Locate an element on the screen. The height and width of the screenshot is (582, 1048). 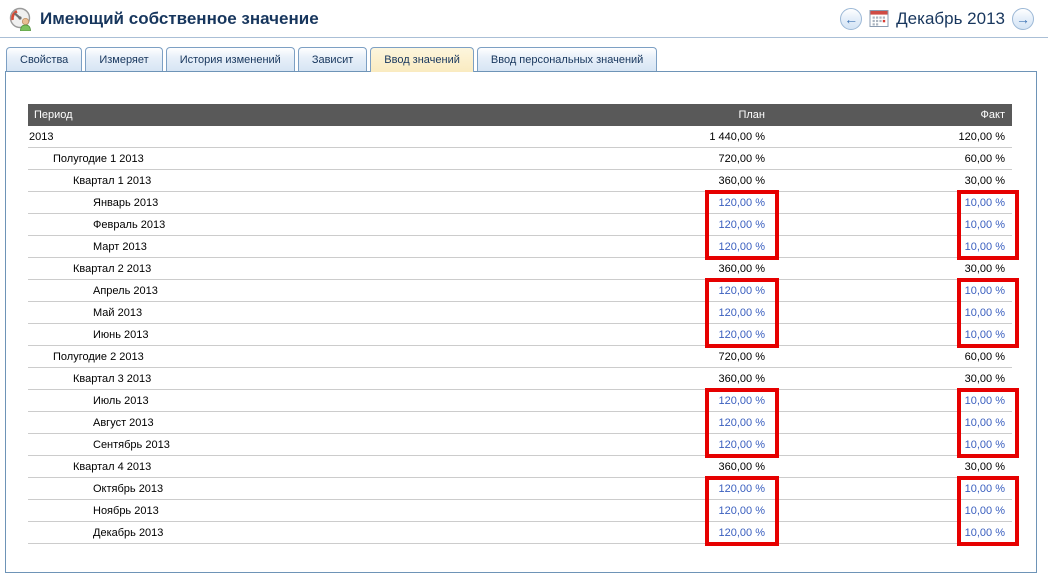
period-cell: Квартал 4 2013 is located at coordinates (112, 466).